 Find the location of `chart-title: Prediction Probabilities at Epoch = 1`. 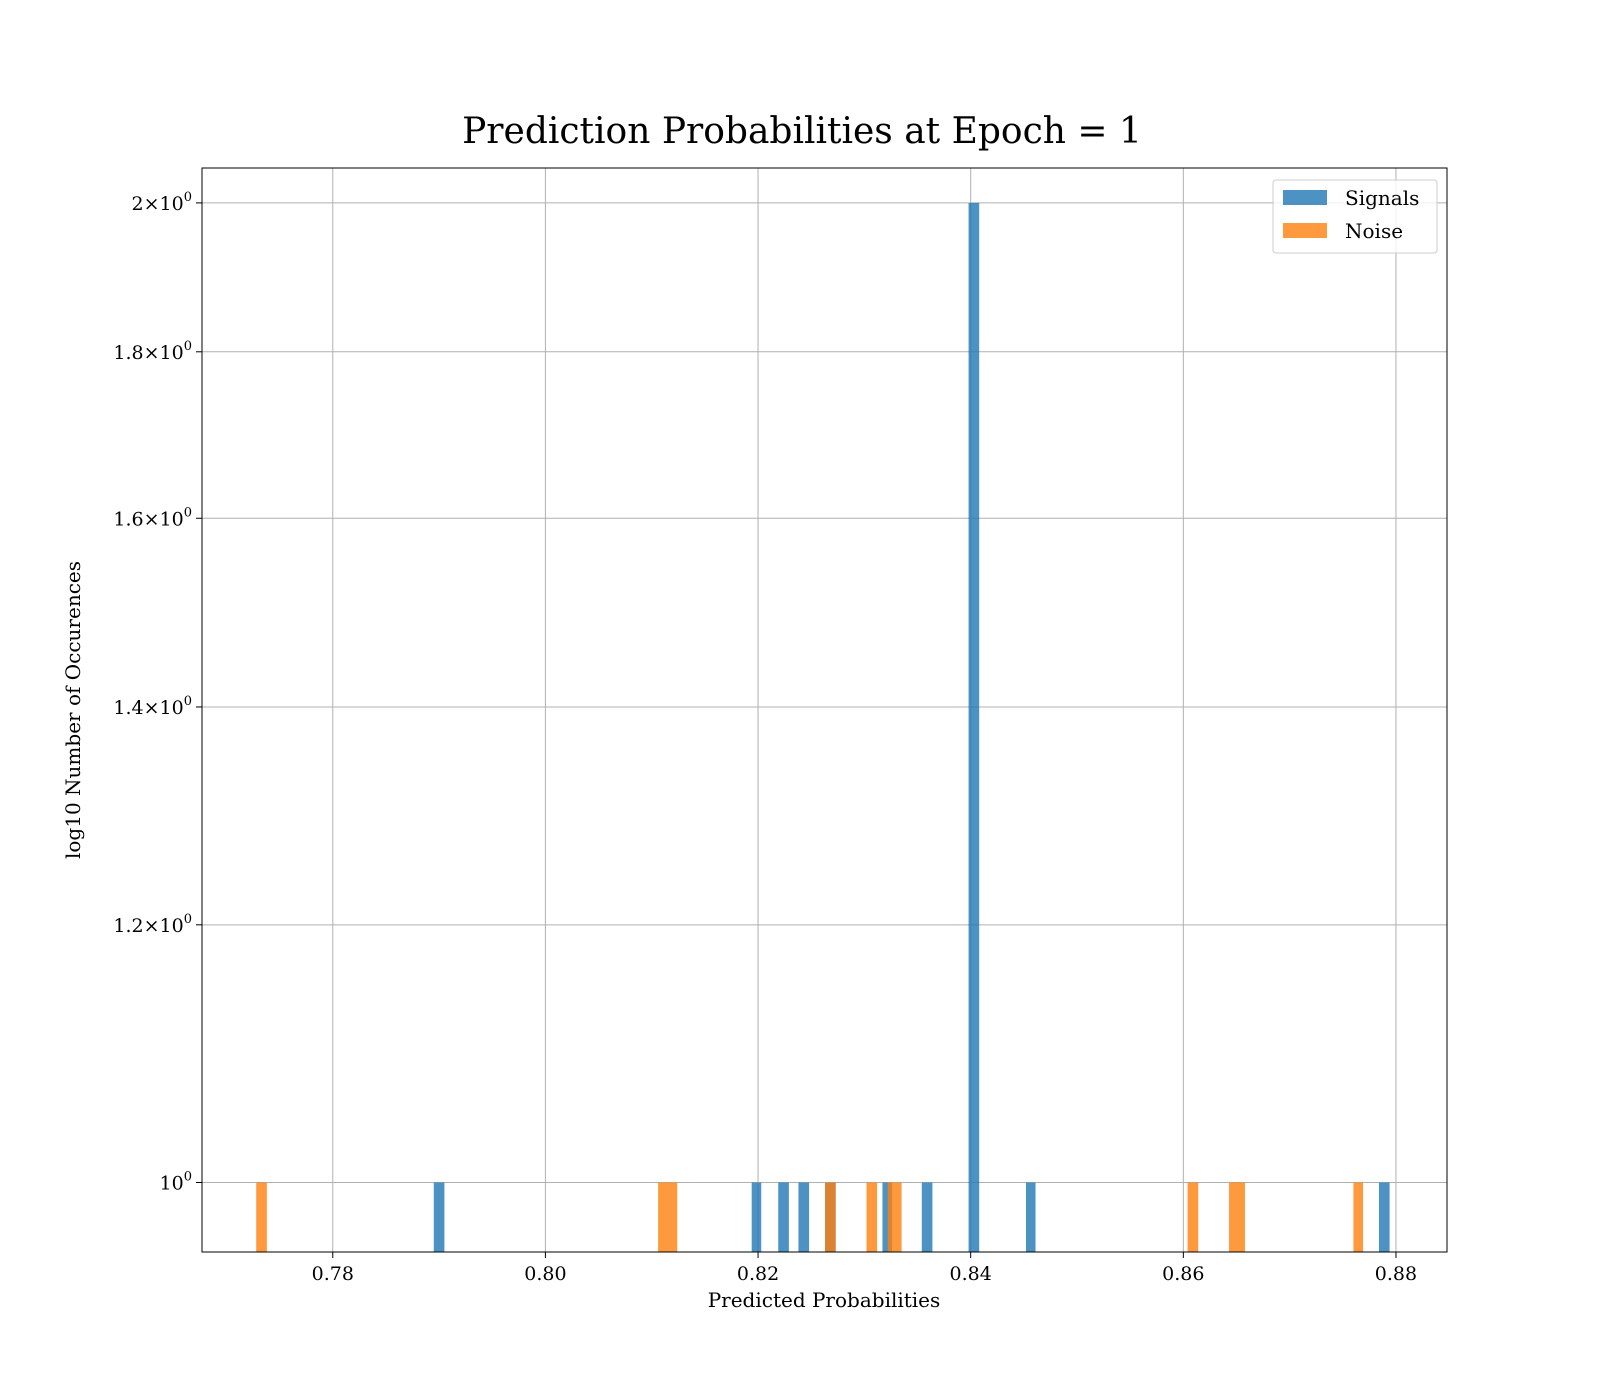

chart-title: Prediction Probabilities at Epoch = 1 is located at coordinates (802, 131).